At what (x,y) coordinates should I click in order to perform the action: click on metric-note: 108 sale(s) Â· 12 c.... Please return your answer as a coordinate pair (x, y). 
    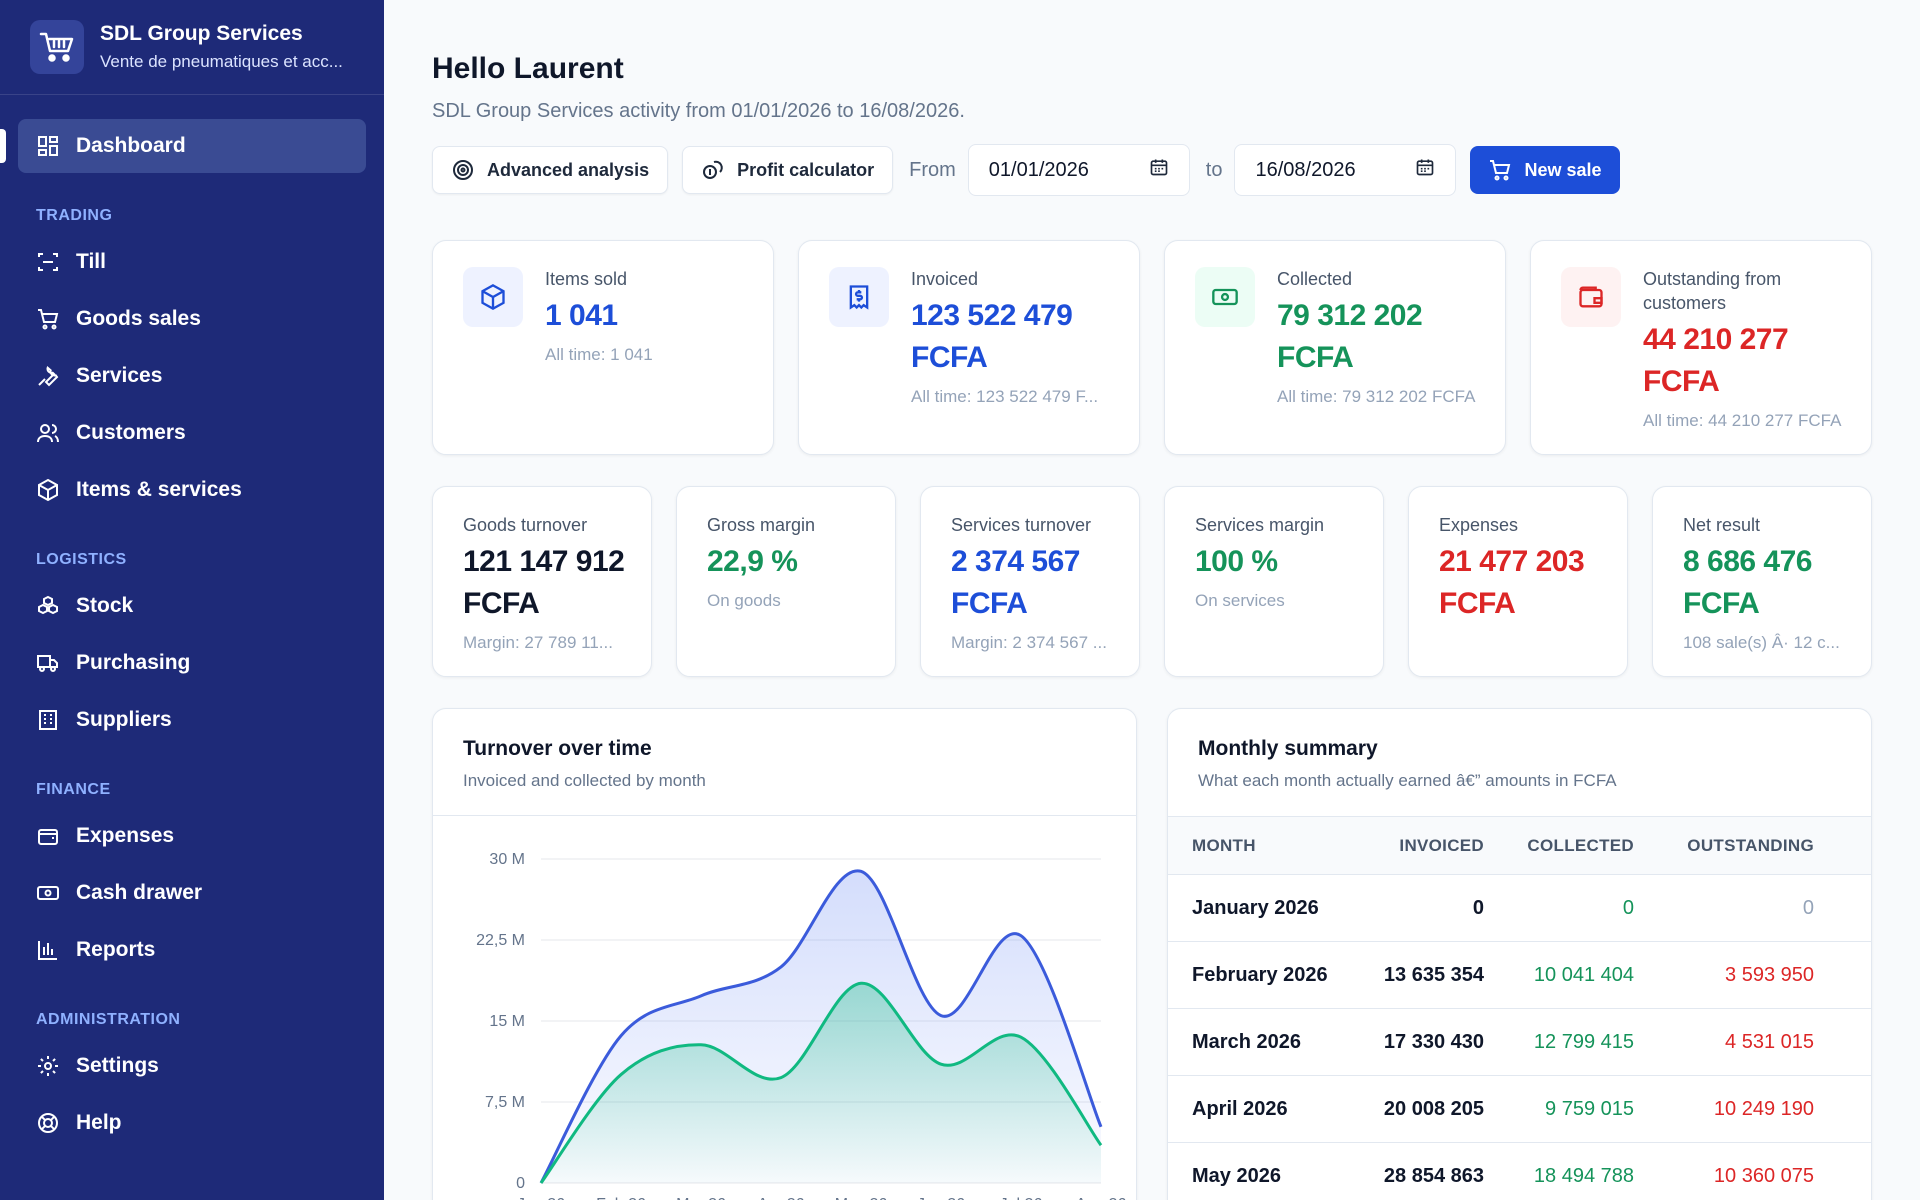
    Looking at the image, I should click on (1761, 642).